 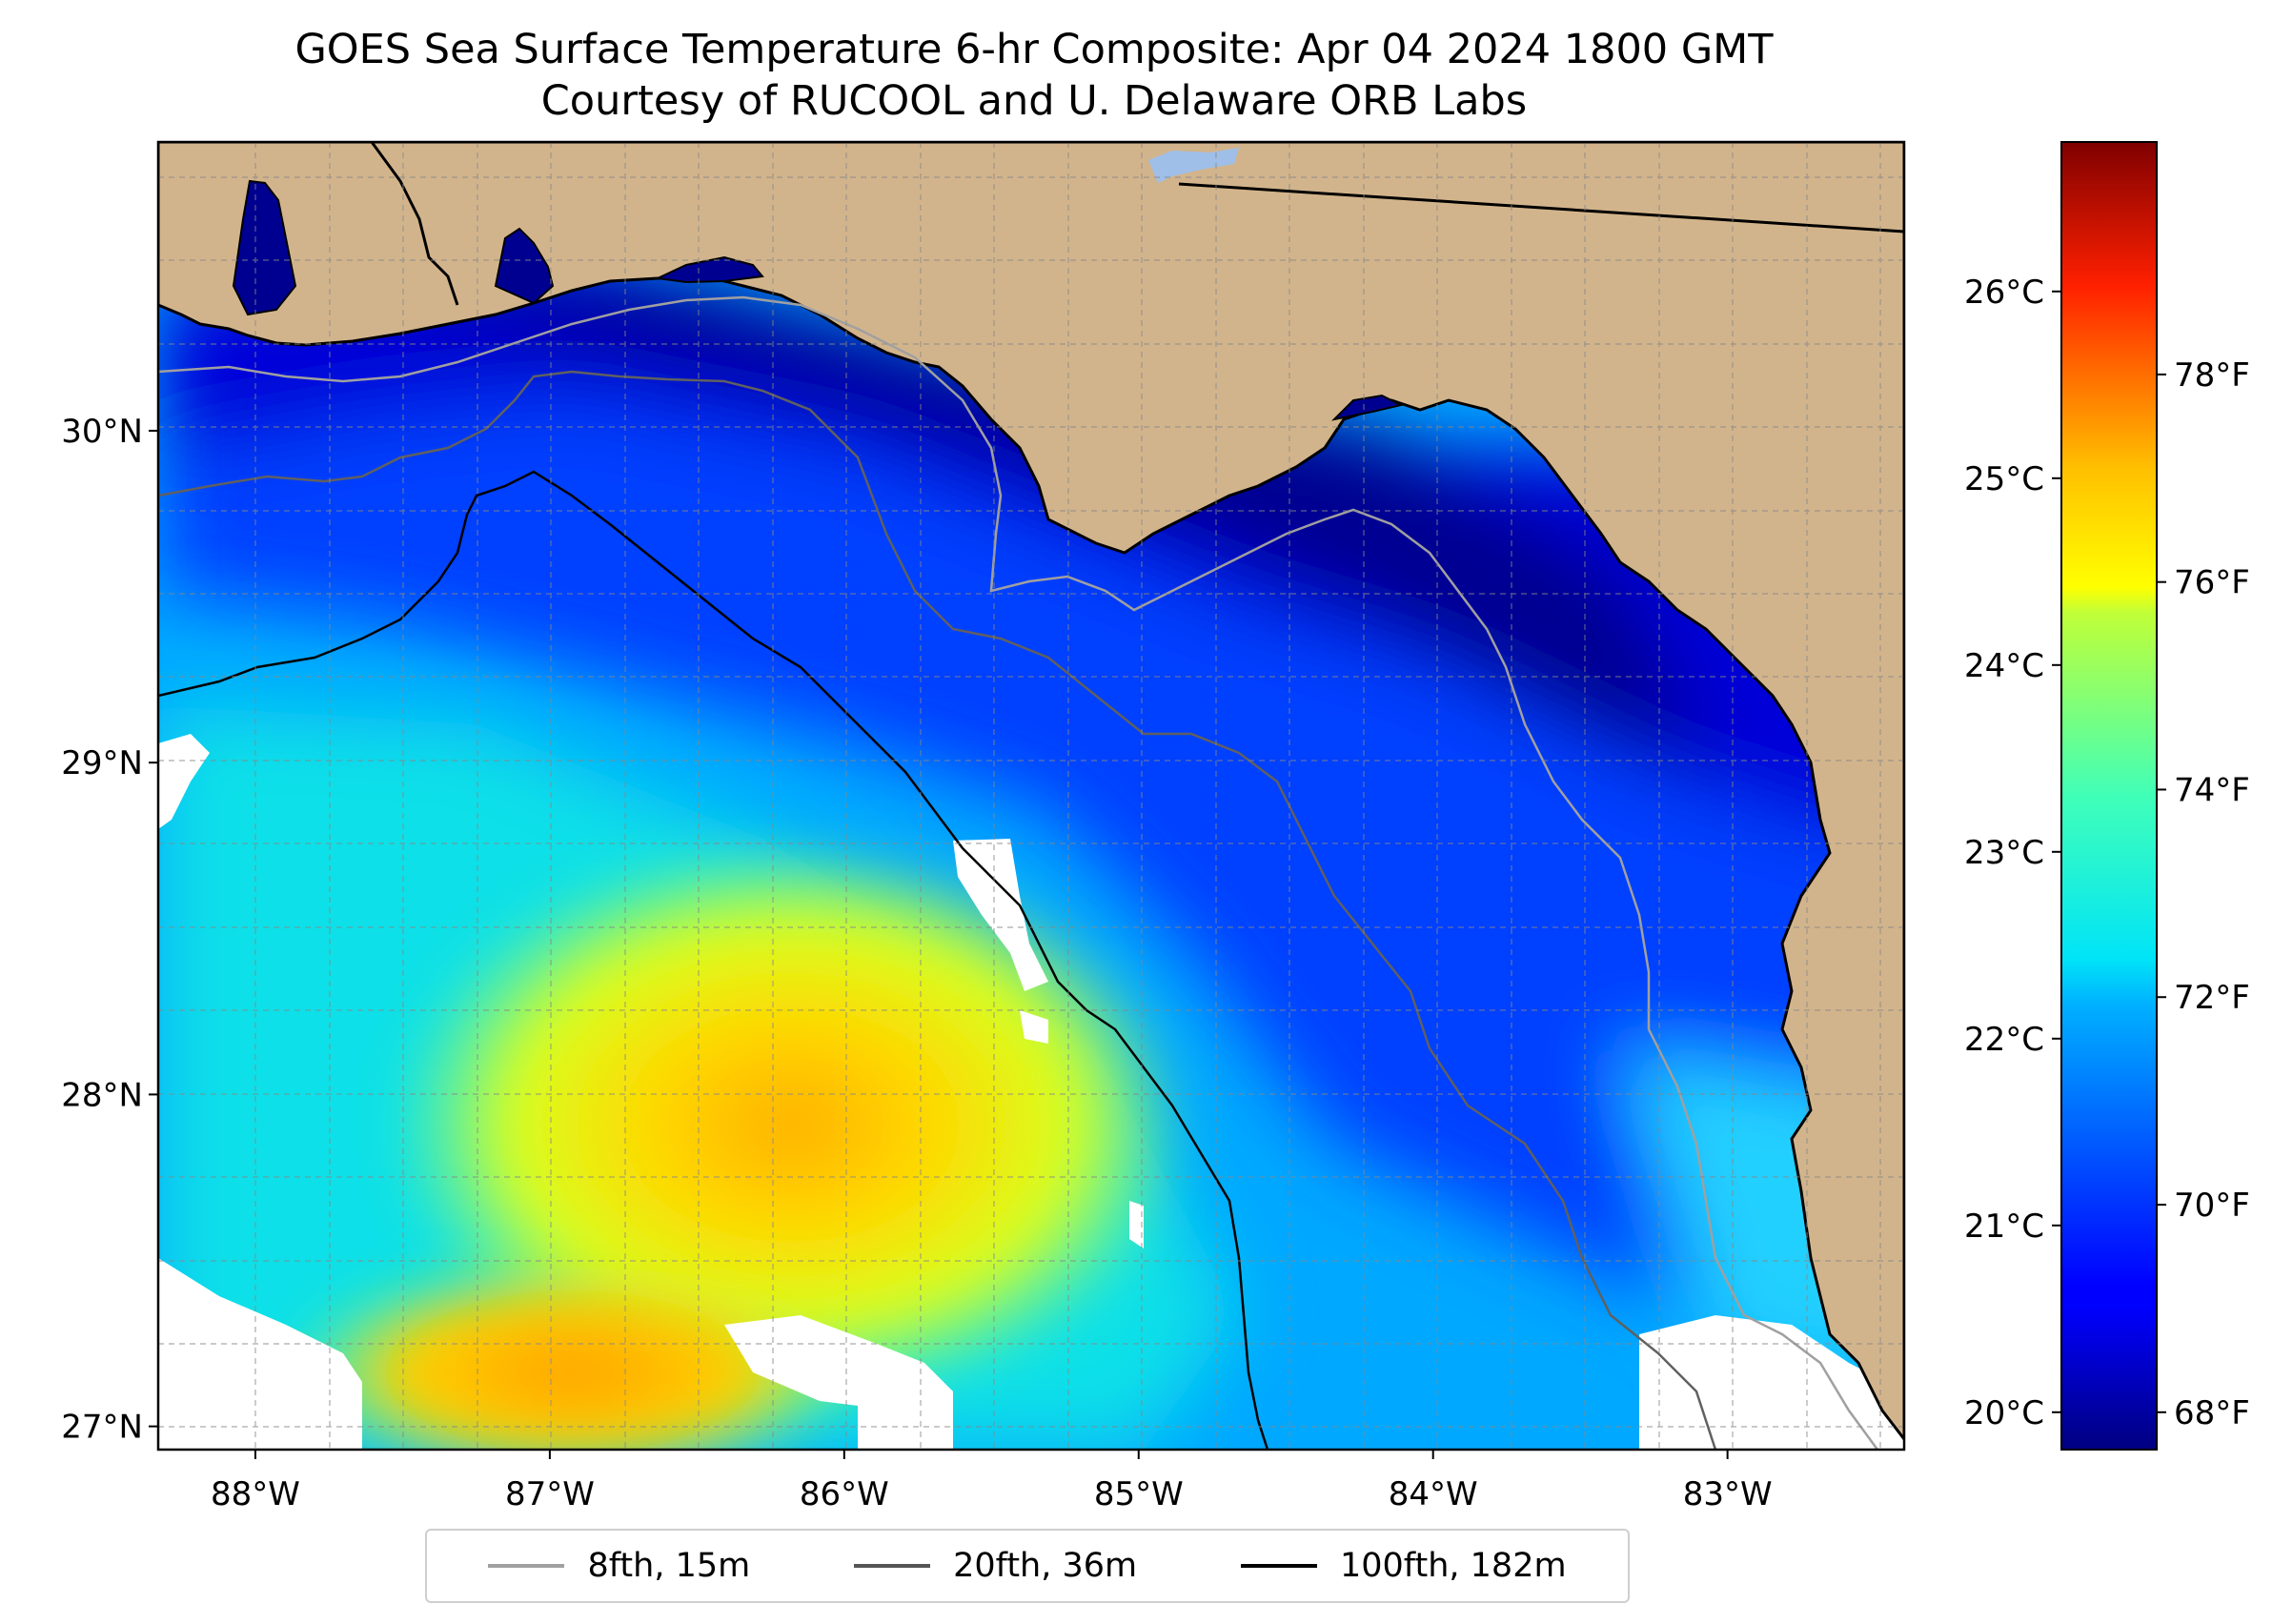 What do you see at coordinates (2212, 998) in the screenshot?
I see `fahrenheit-tick-label: 72°F` at bounding box center [2212, 998].